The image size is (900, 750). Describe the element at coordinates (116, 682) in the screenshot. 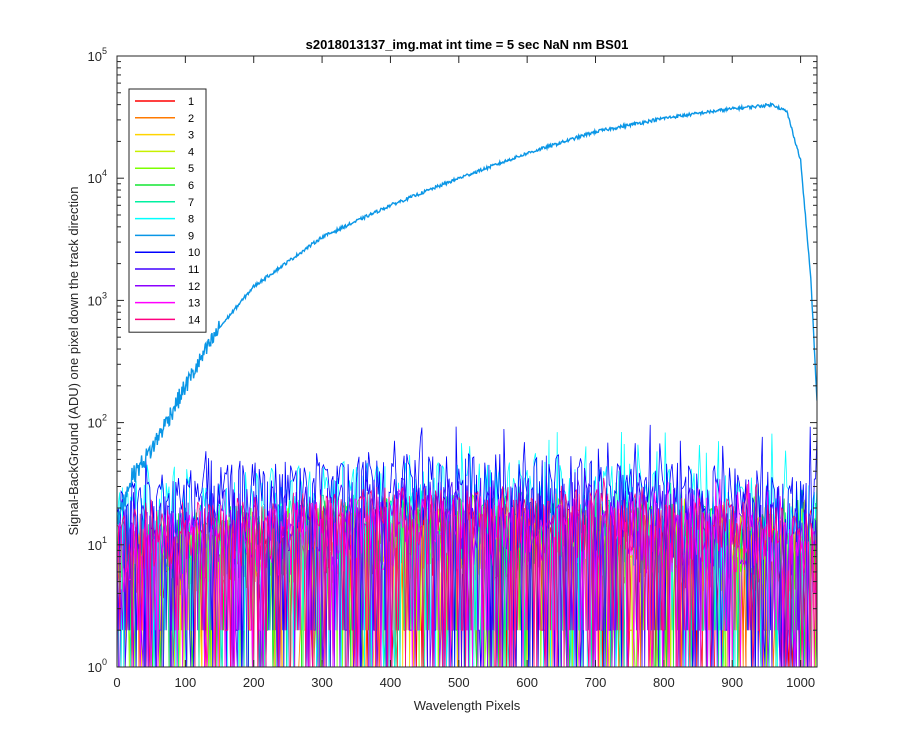

I see `x-tick-label: 0` at that location.